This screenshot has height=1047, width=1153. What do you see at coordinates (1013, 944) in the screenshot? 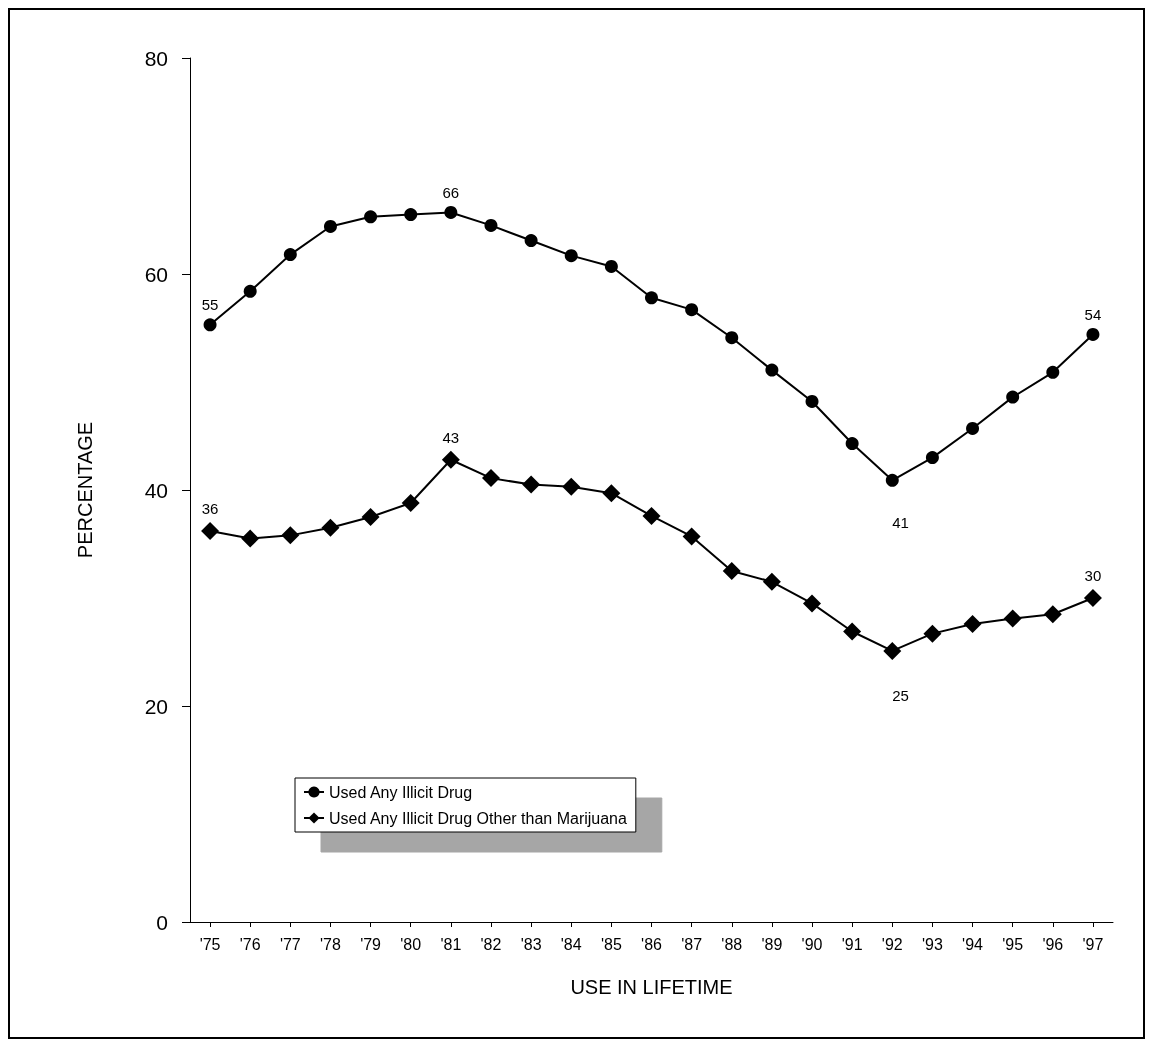
I see `x-tick-label: '95` at bounding box center [1013, 944].